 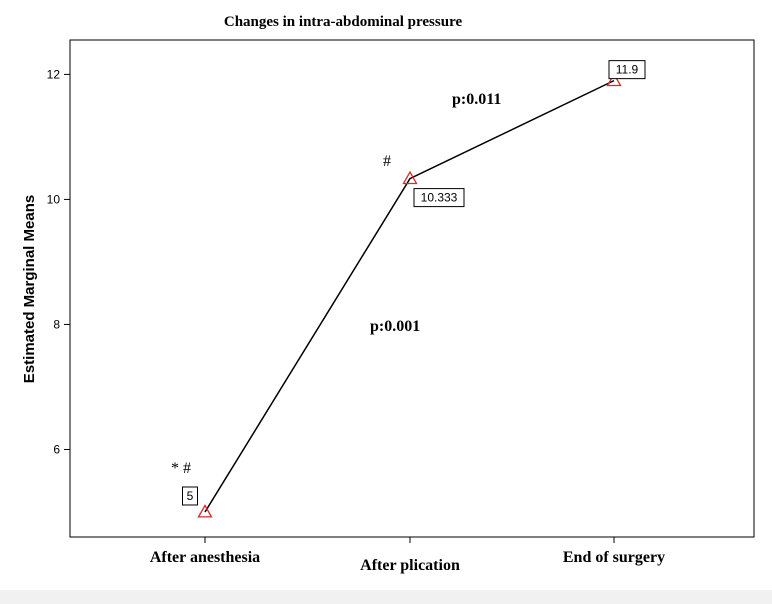 I want to click on p-value-annotation-2: p:0.011, so click(x=476, y=99).